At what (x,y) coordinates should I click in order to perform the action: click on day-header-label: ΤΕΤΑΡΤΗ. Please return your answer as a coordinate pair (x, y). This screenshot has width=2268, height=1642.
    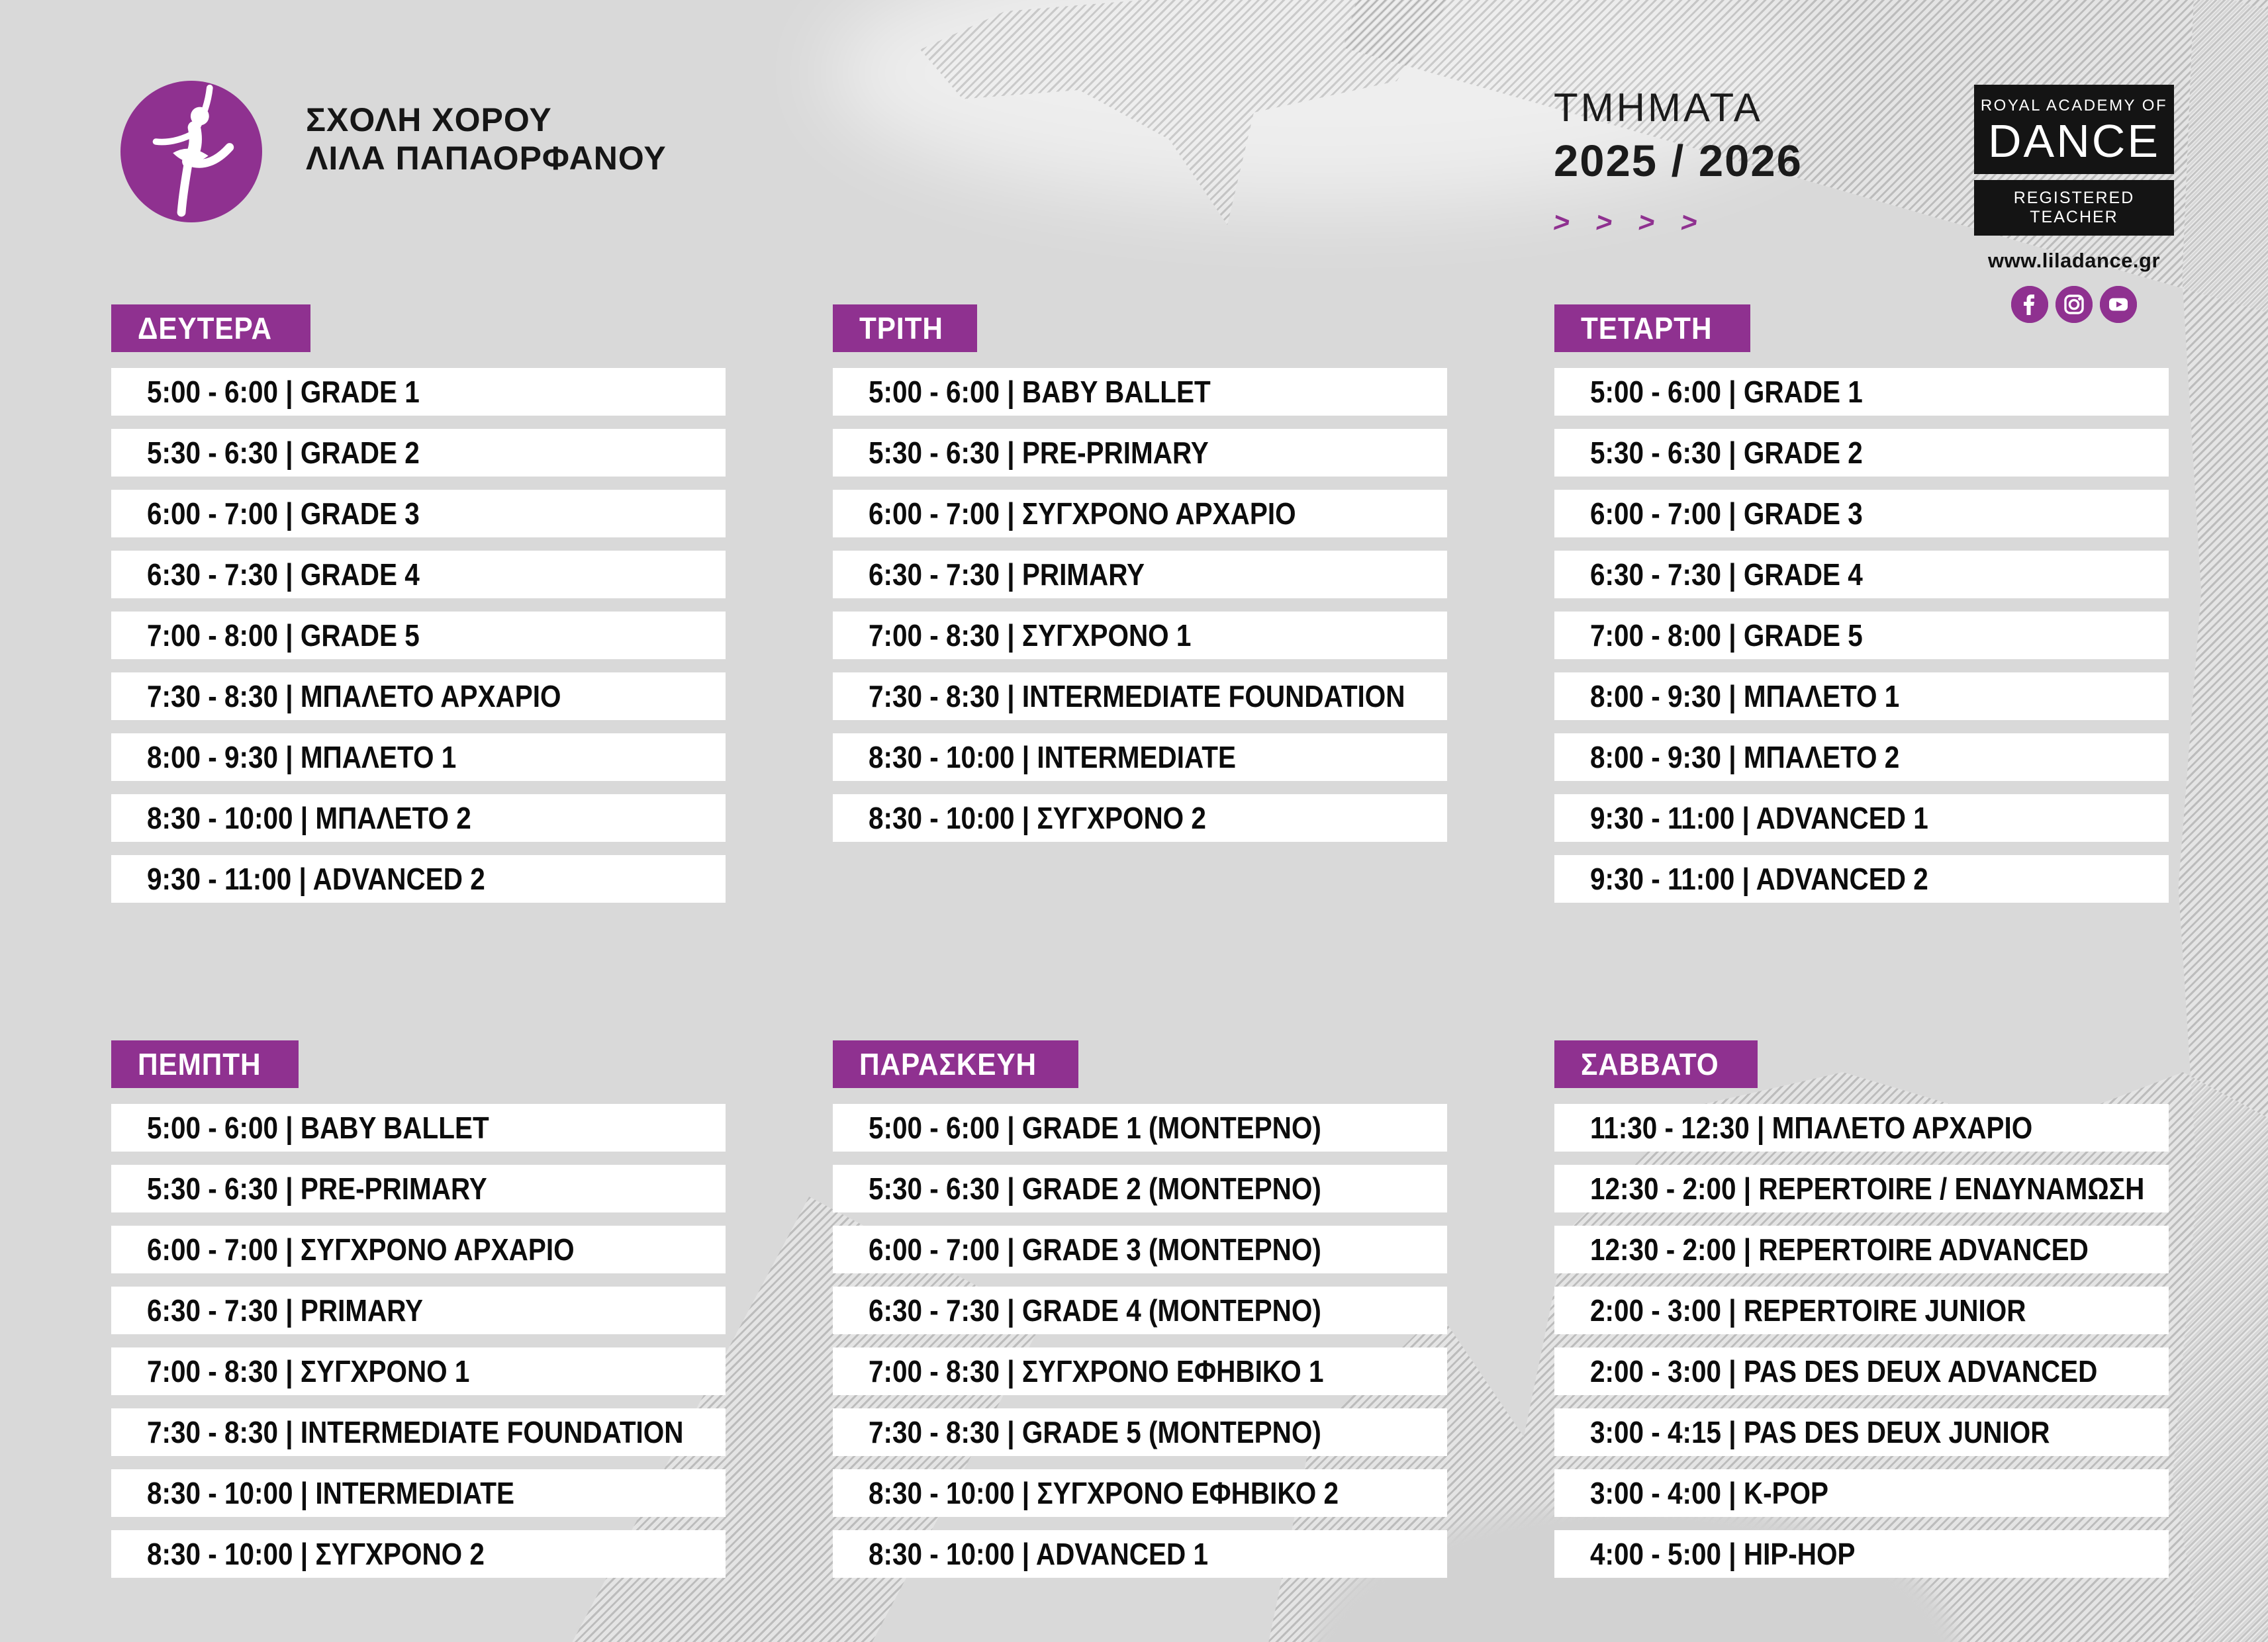
    Looking at the image, I should click on (1647, 328).